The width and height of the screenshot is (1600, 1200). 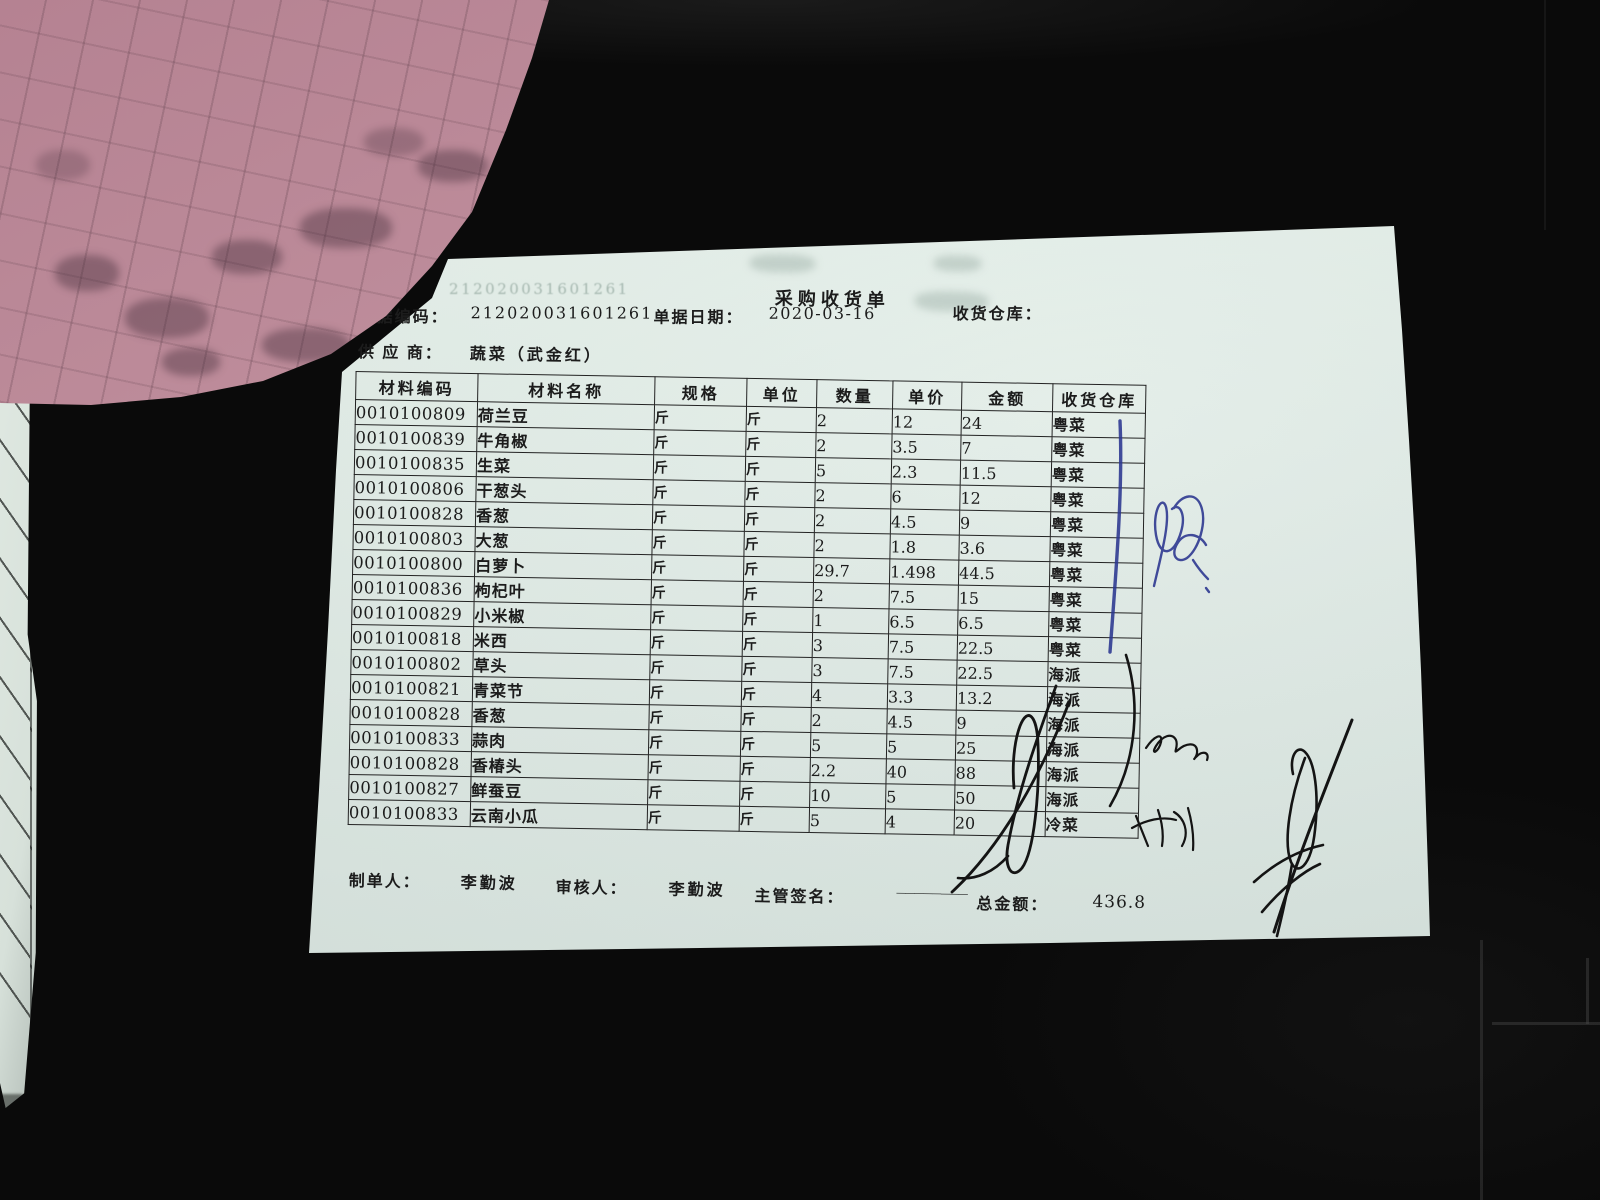 I want to click on cell-material-code: 0010100836, so click(x=413, y=588).